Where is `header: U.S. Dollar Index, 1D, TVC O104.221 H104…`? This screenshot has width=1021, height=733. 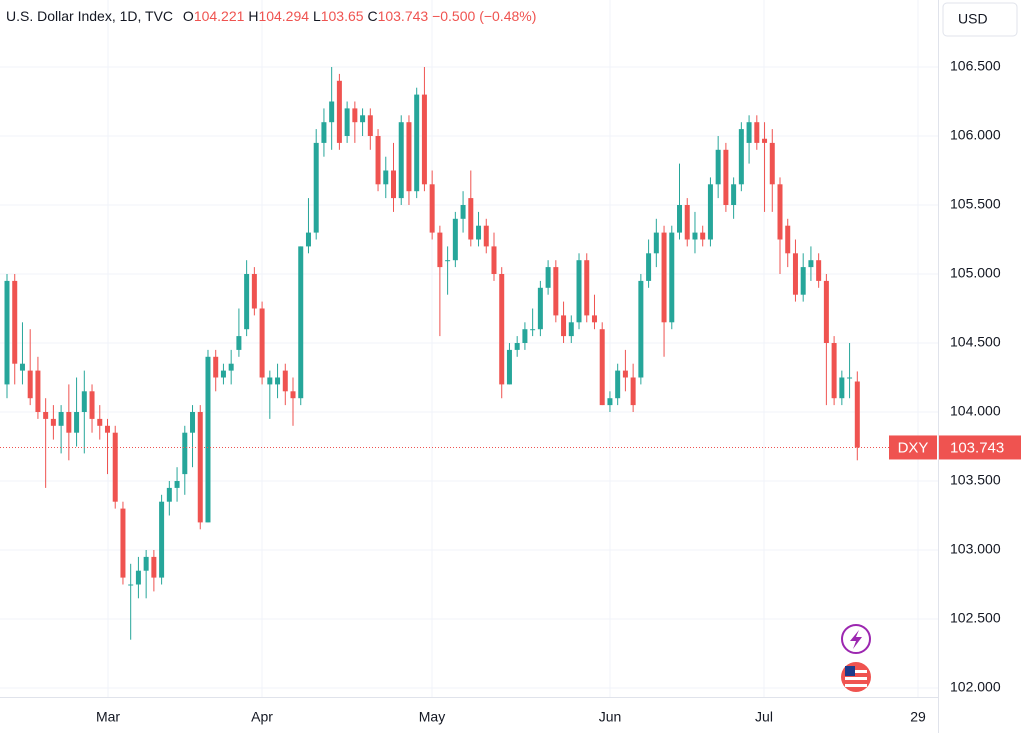 header: U.S. Dollar Index, 1D, TVC O104.221 H104… is located at coordinates (271, 16).